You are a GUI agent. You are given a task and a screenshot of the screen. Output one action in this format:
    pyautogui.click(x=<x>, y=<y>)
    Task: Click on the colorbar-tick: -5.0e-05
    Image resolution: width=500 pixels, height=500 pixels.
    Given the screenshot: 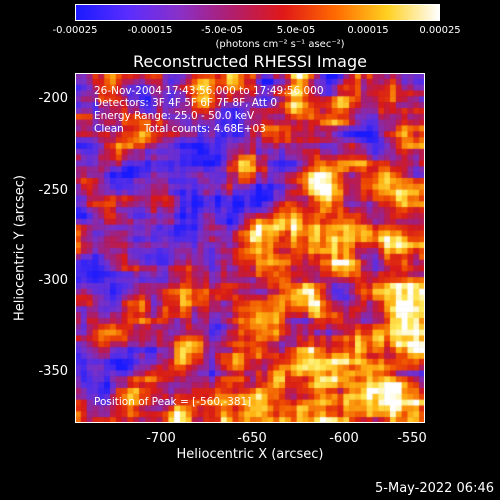 What is the action you would take?
    pyautogui.click(x=222, y=30)
    